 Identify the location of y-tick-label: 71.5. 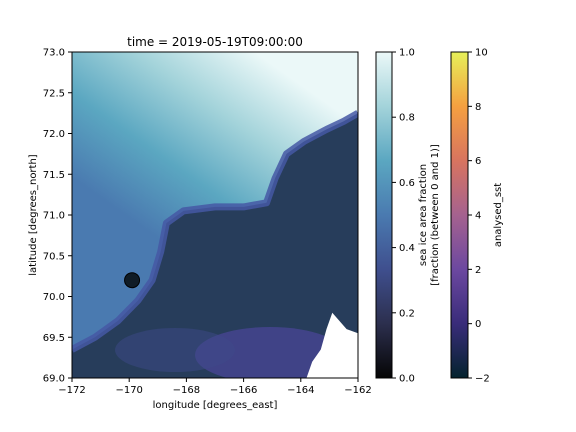
(54, 175).